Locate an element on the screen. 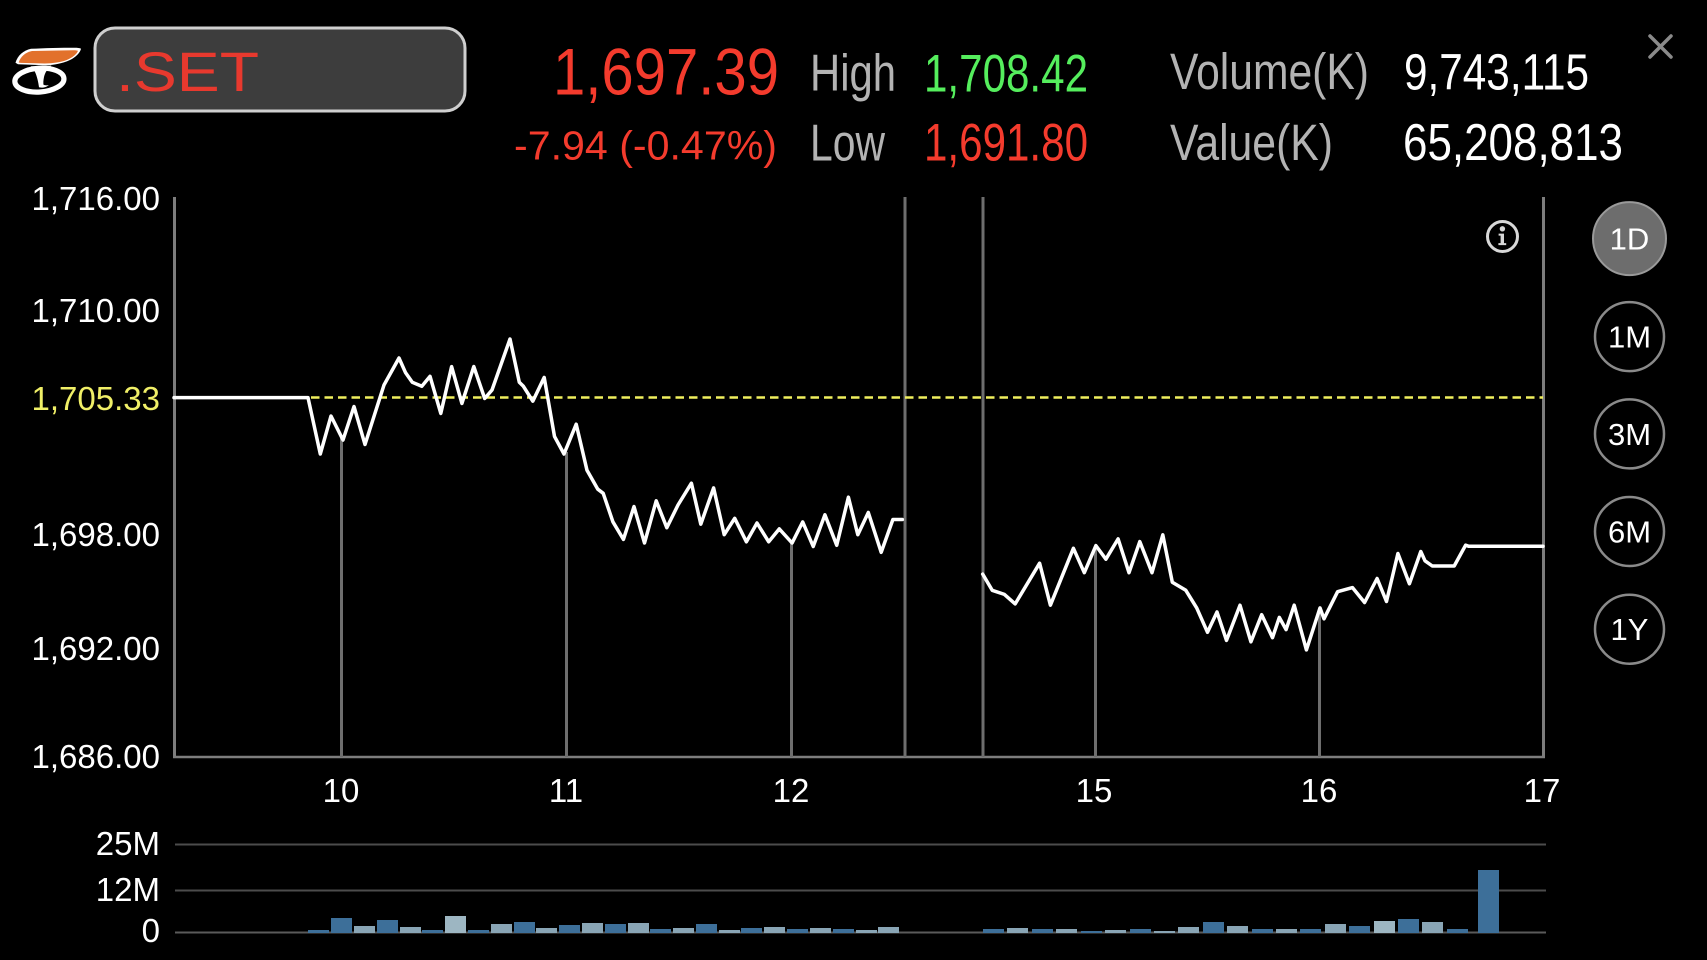  svg-text: 10 is located at coordinates (341, 790).